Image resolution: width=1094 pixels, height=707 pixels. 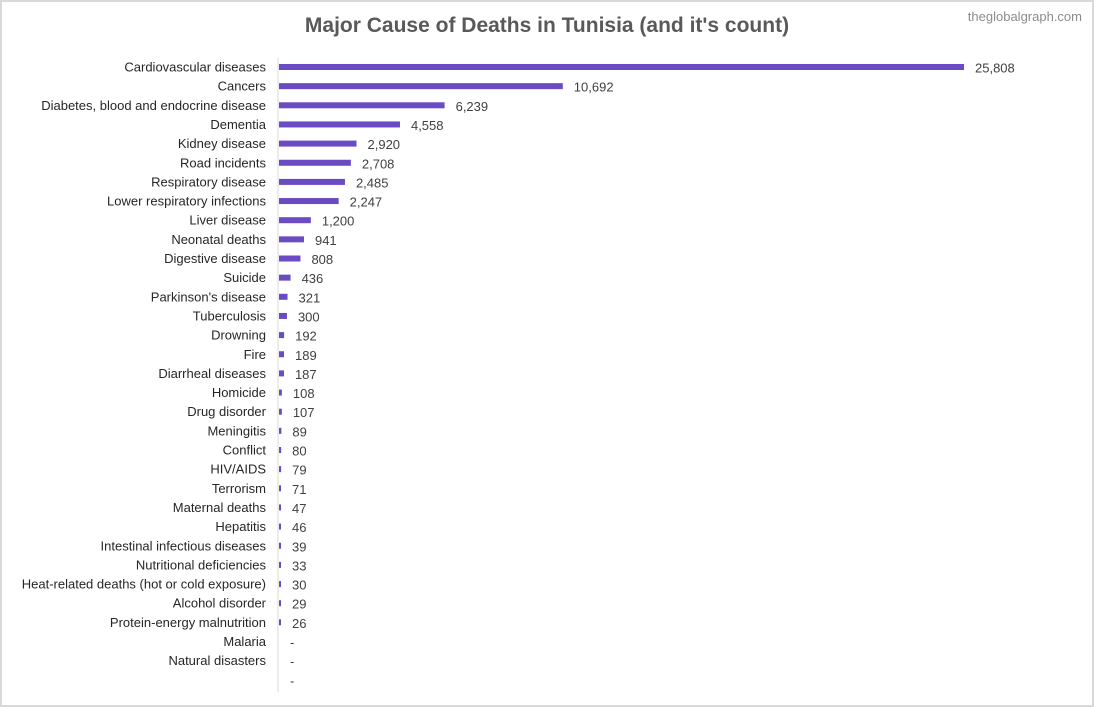 I want to click on value-label: 39, so click(x=299, y=546).